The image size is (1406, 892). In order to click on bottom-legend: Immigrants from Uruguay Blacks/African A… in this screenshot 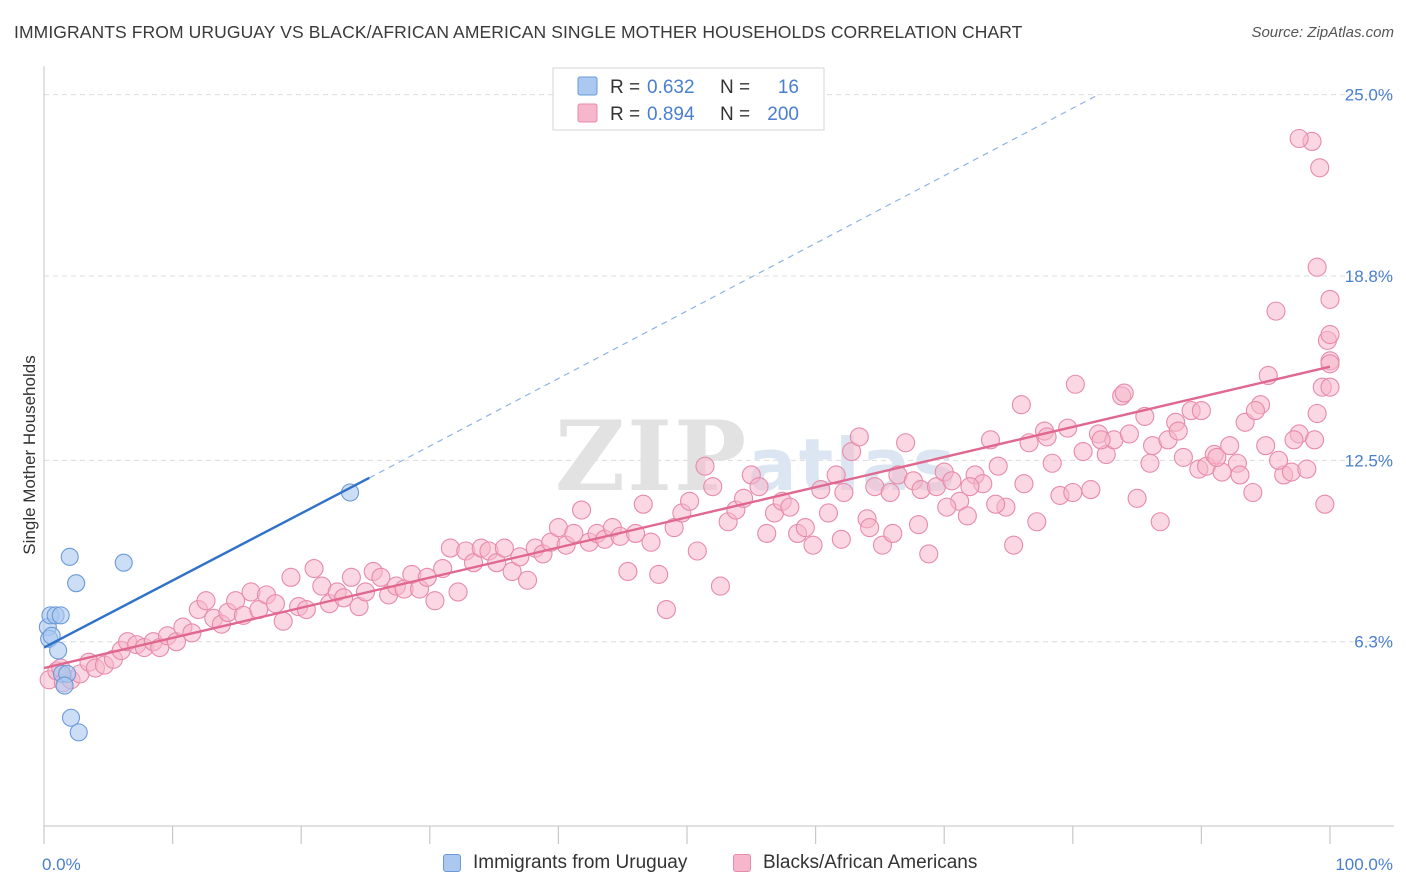, I will do `click(703, 865)`.